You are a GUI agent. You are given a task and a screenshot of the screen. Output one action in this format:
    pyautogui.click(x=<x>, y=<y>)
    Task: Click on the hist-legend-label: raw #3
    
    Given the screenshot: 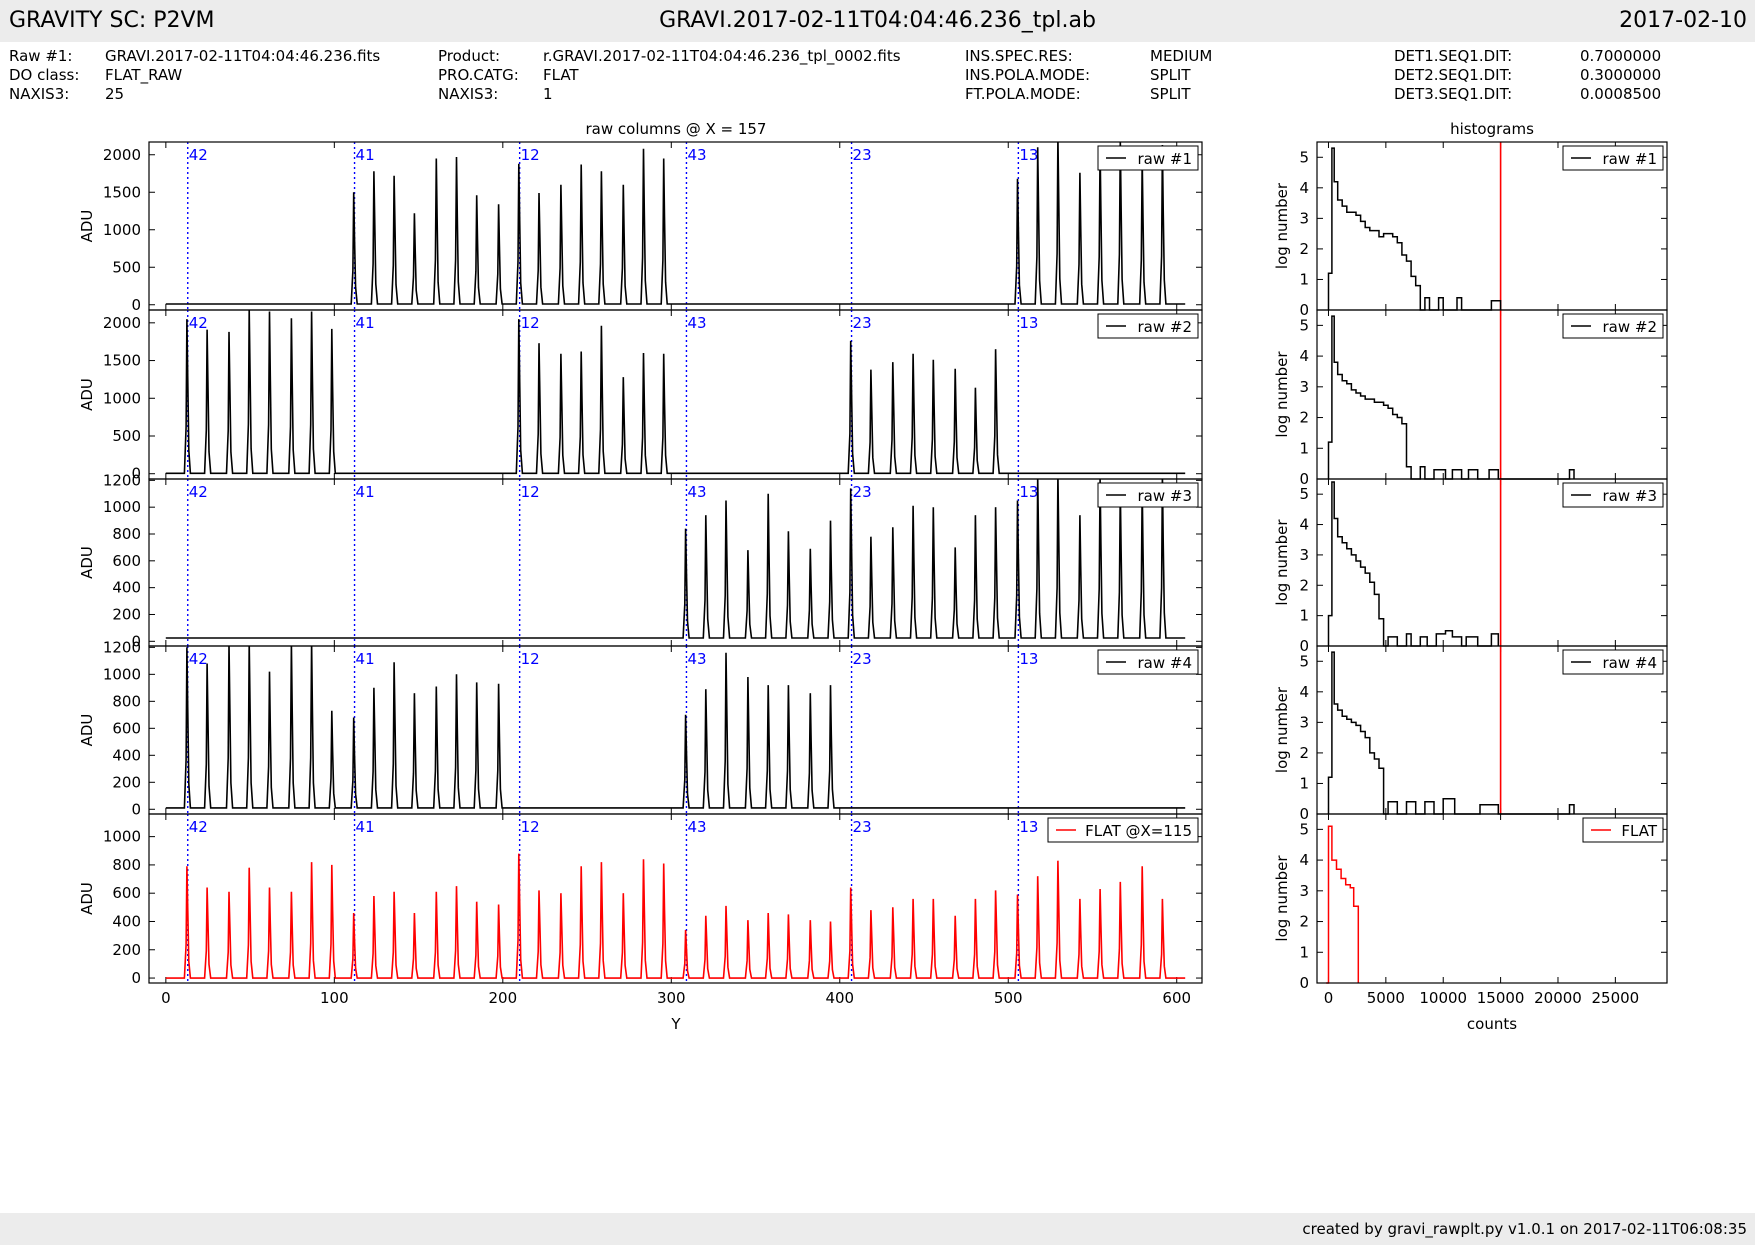 What is the action you would take?
    pyautogui.click(x=1629, y=496)
    